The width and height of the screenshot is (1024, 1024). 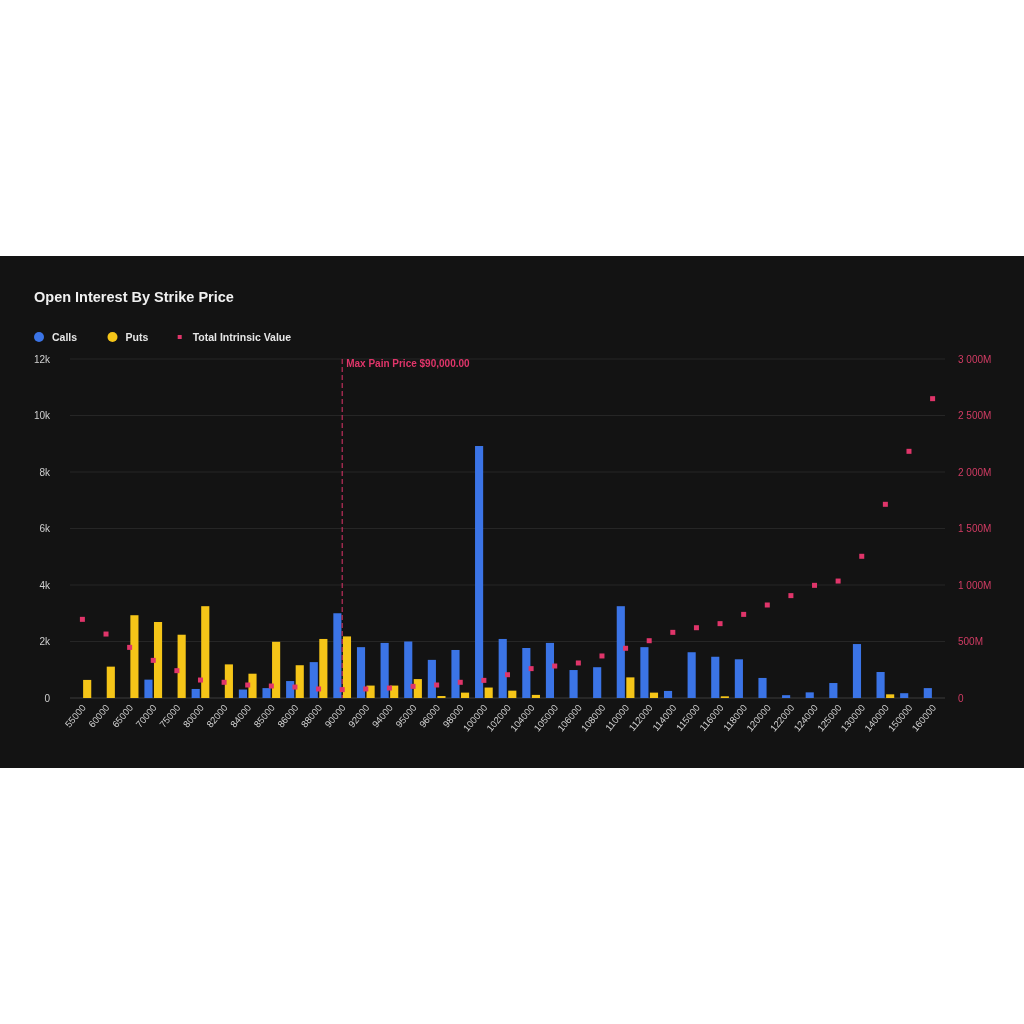 What do you see at coordinates (134, 297) in the screenshot?
I see `chart-title: Open Interest By Strike Price` at bounding box center [134, 297].